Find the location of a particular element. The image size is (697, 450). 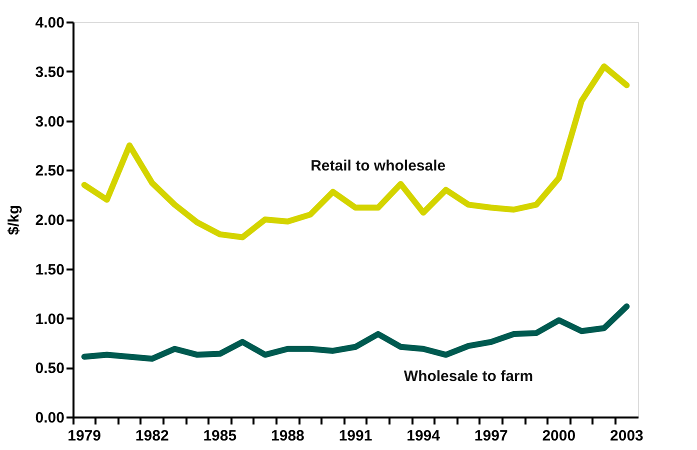

y-tick-label: 2.50 is located at coordinates (49, 171).